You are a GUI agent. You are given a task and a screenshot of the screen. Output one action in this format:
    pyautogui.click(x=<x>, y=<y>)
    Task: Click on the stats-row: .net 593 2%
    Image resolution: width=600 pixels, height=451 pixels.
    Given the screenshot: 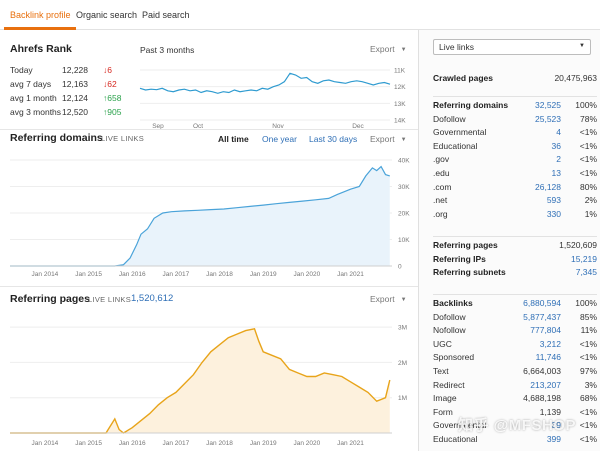 What is the action you would take?
    pyautogui.click(x=515, y=201)
    